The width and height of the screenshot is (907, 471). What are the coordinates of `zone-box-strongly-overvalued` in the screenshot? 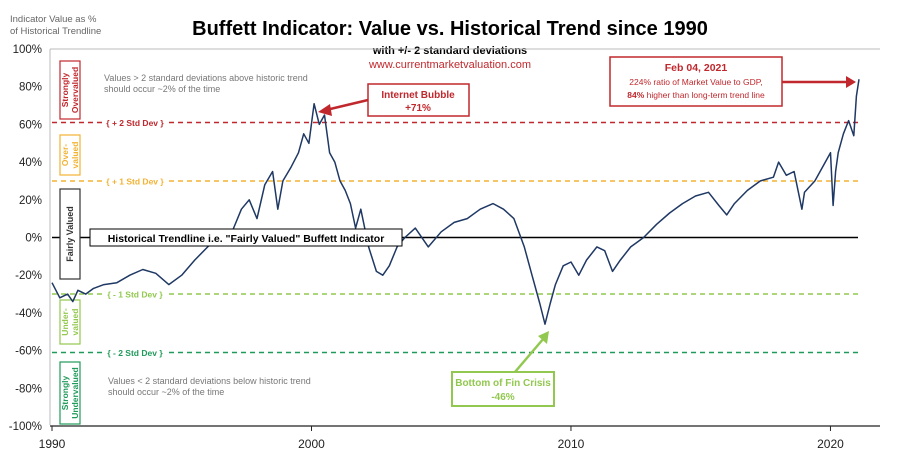 It's located at (70, 90).